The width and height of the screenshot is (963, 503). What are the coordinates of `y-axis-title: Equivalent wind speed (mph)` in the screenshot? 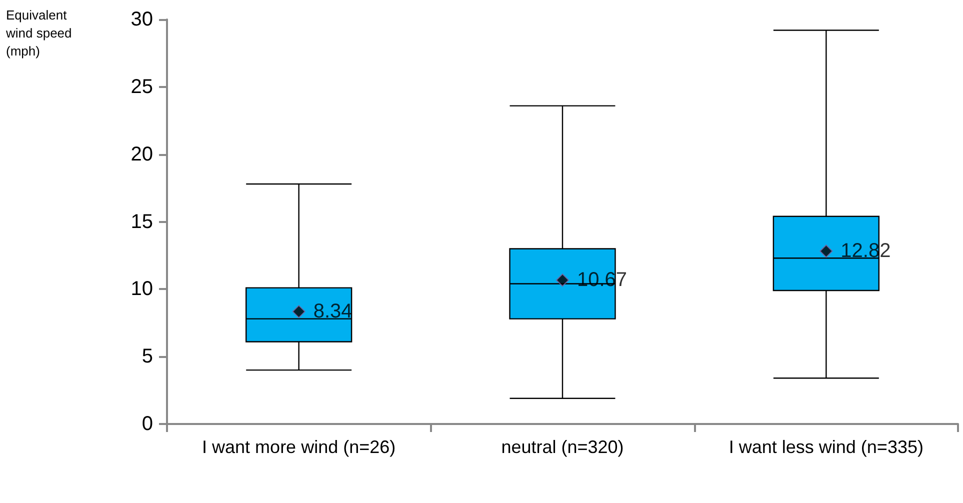 It's located at (40, 33).